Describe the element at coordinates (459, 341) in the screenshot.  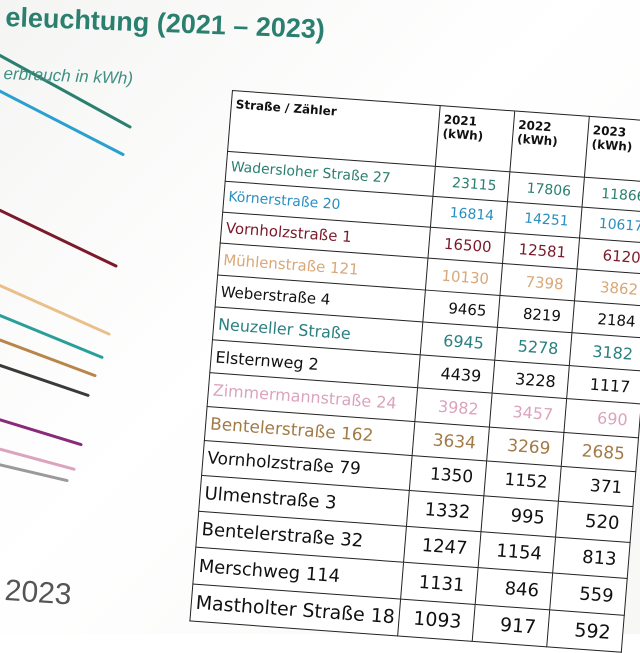
I see `value-2021-cell: 6945` at that location.